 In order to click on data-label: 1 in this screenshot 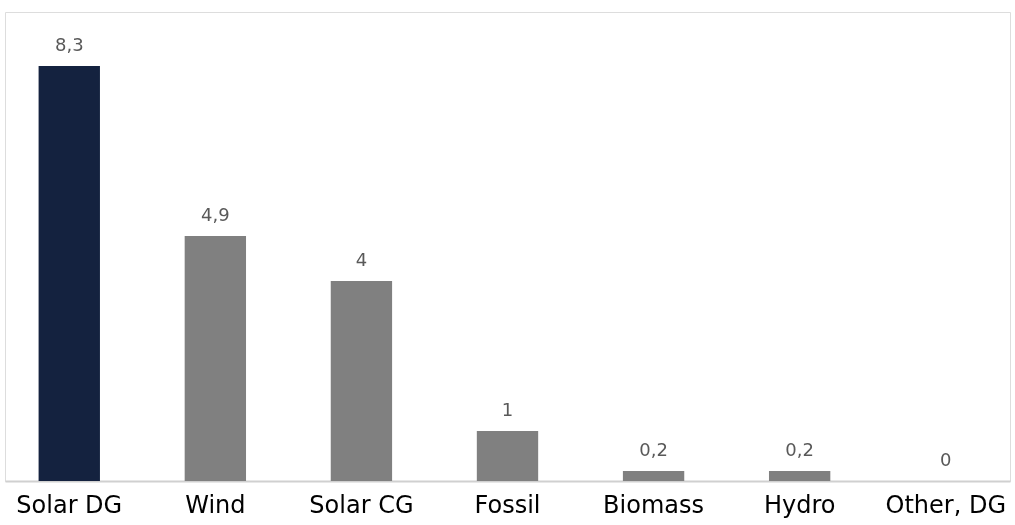, I will do `click(507, 409)`.